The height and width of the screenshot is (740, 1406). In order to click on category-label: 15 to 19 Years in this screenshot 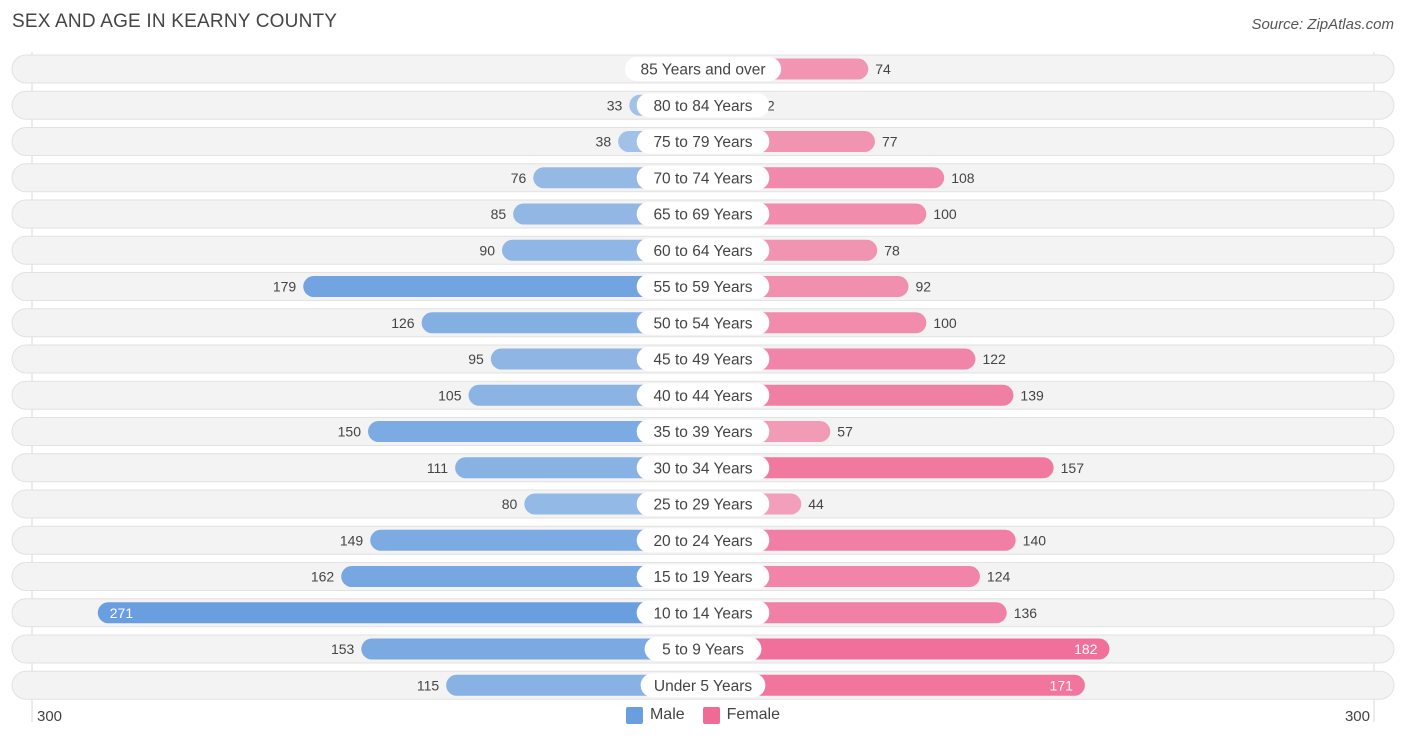, I will do `click(702, 577)`.